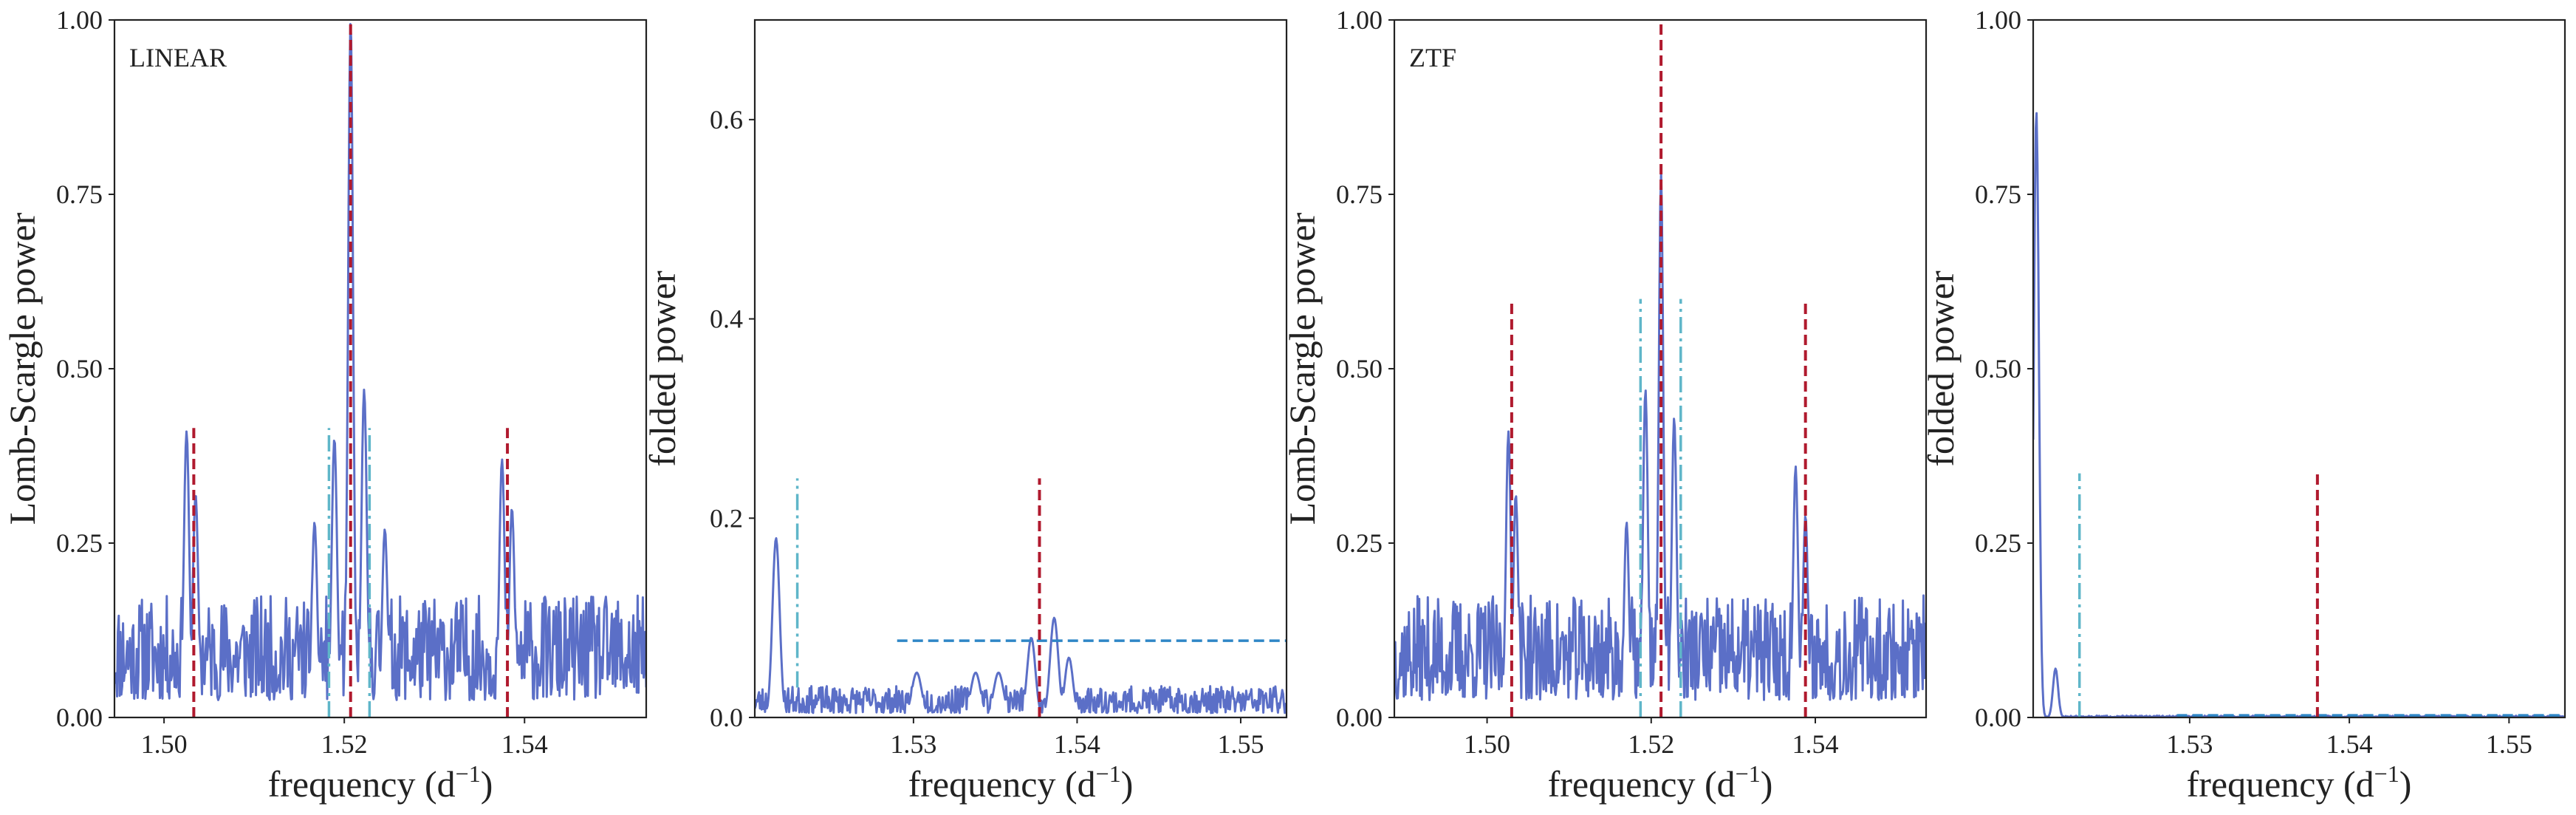  I want to click on y-tick-label: 0.0, so click(726, 717).